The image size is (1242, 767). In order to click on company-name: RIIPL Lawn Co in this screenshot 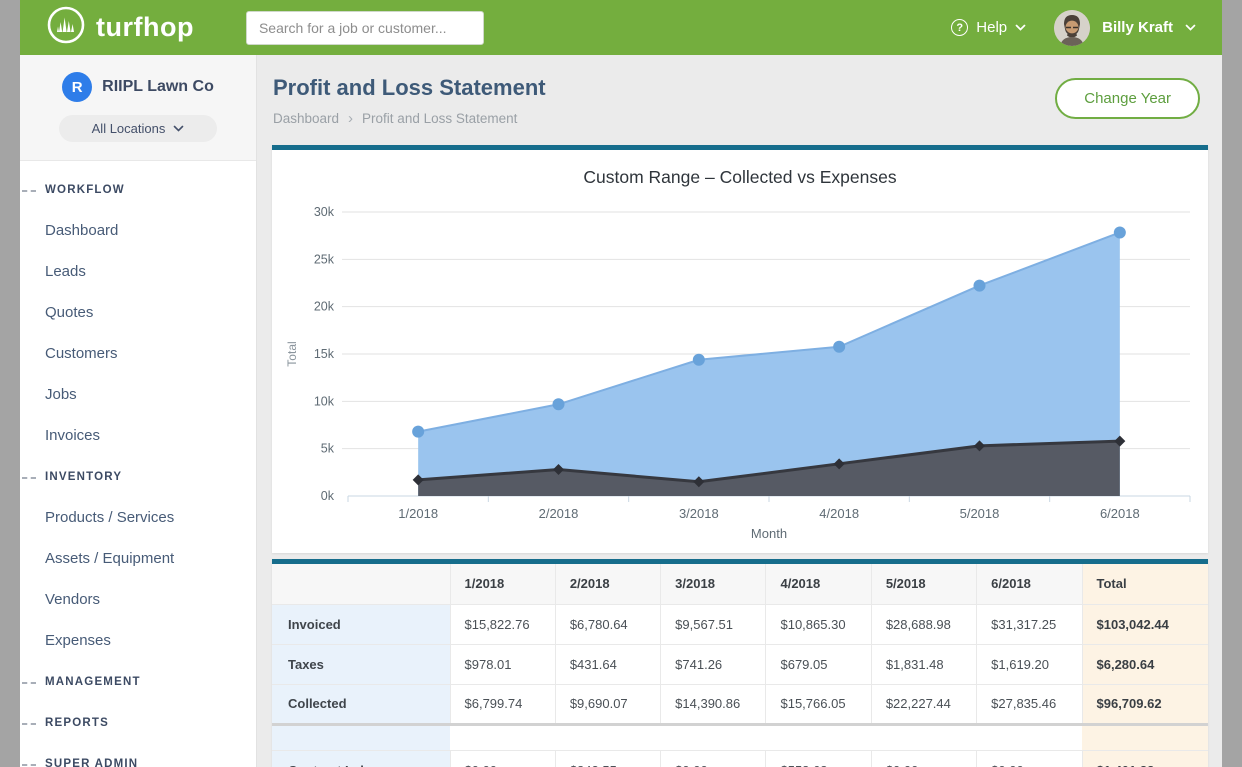, I will do `click(158, 86)`.